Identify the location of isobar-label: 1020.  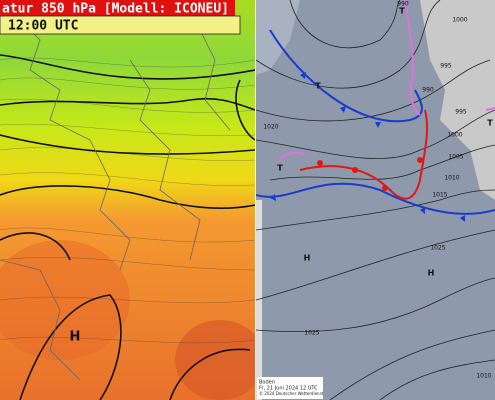
(270, 127).